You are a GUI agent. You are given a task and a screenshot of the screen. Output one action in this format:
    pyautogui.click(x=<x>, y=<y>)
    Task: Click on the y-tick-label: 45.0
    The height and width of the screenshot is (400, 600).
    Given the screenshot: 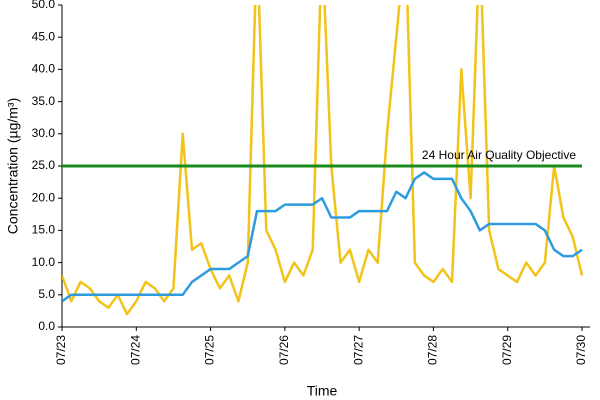 What is the action you would take?
    pyautogui.click(x=44, y=36)
    